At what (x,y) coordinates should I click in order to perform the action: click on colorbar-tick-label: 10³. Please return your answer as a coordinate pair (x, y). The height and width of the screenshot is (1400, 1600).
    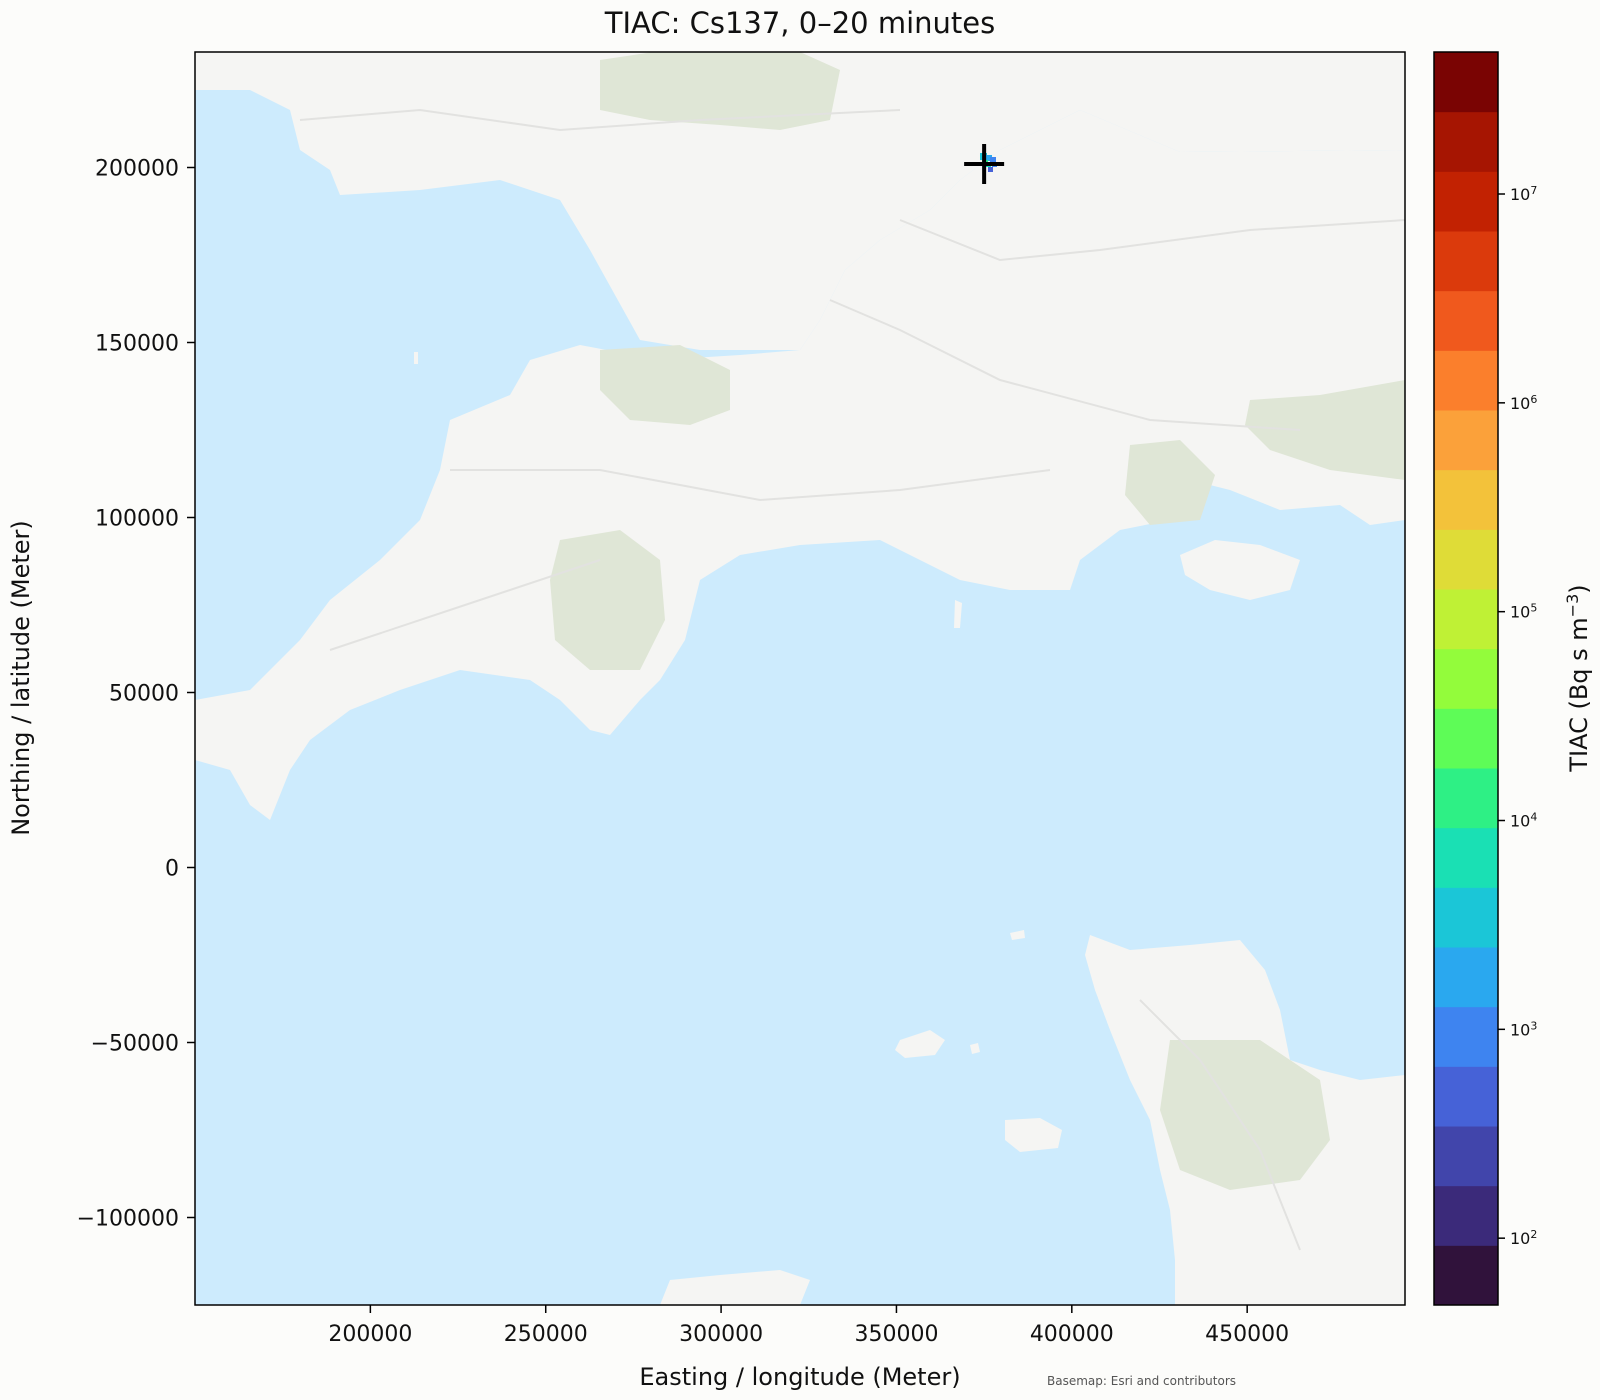
    Looking at the image, I should click on (1523, 1029).